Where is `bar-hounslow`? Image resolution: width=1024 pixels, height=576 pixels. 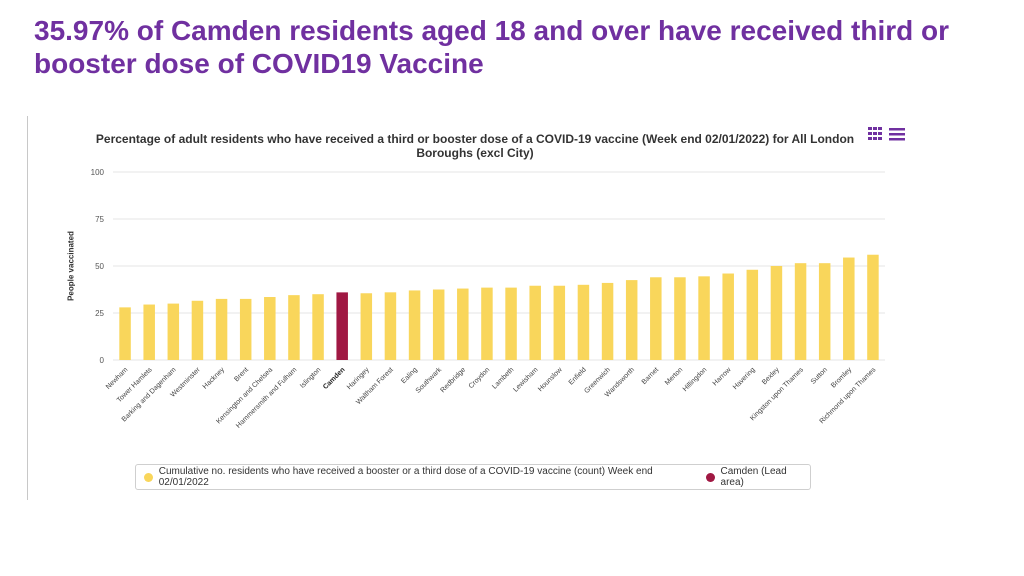 bar-hounslow is located at coordinates (559, 322).